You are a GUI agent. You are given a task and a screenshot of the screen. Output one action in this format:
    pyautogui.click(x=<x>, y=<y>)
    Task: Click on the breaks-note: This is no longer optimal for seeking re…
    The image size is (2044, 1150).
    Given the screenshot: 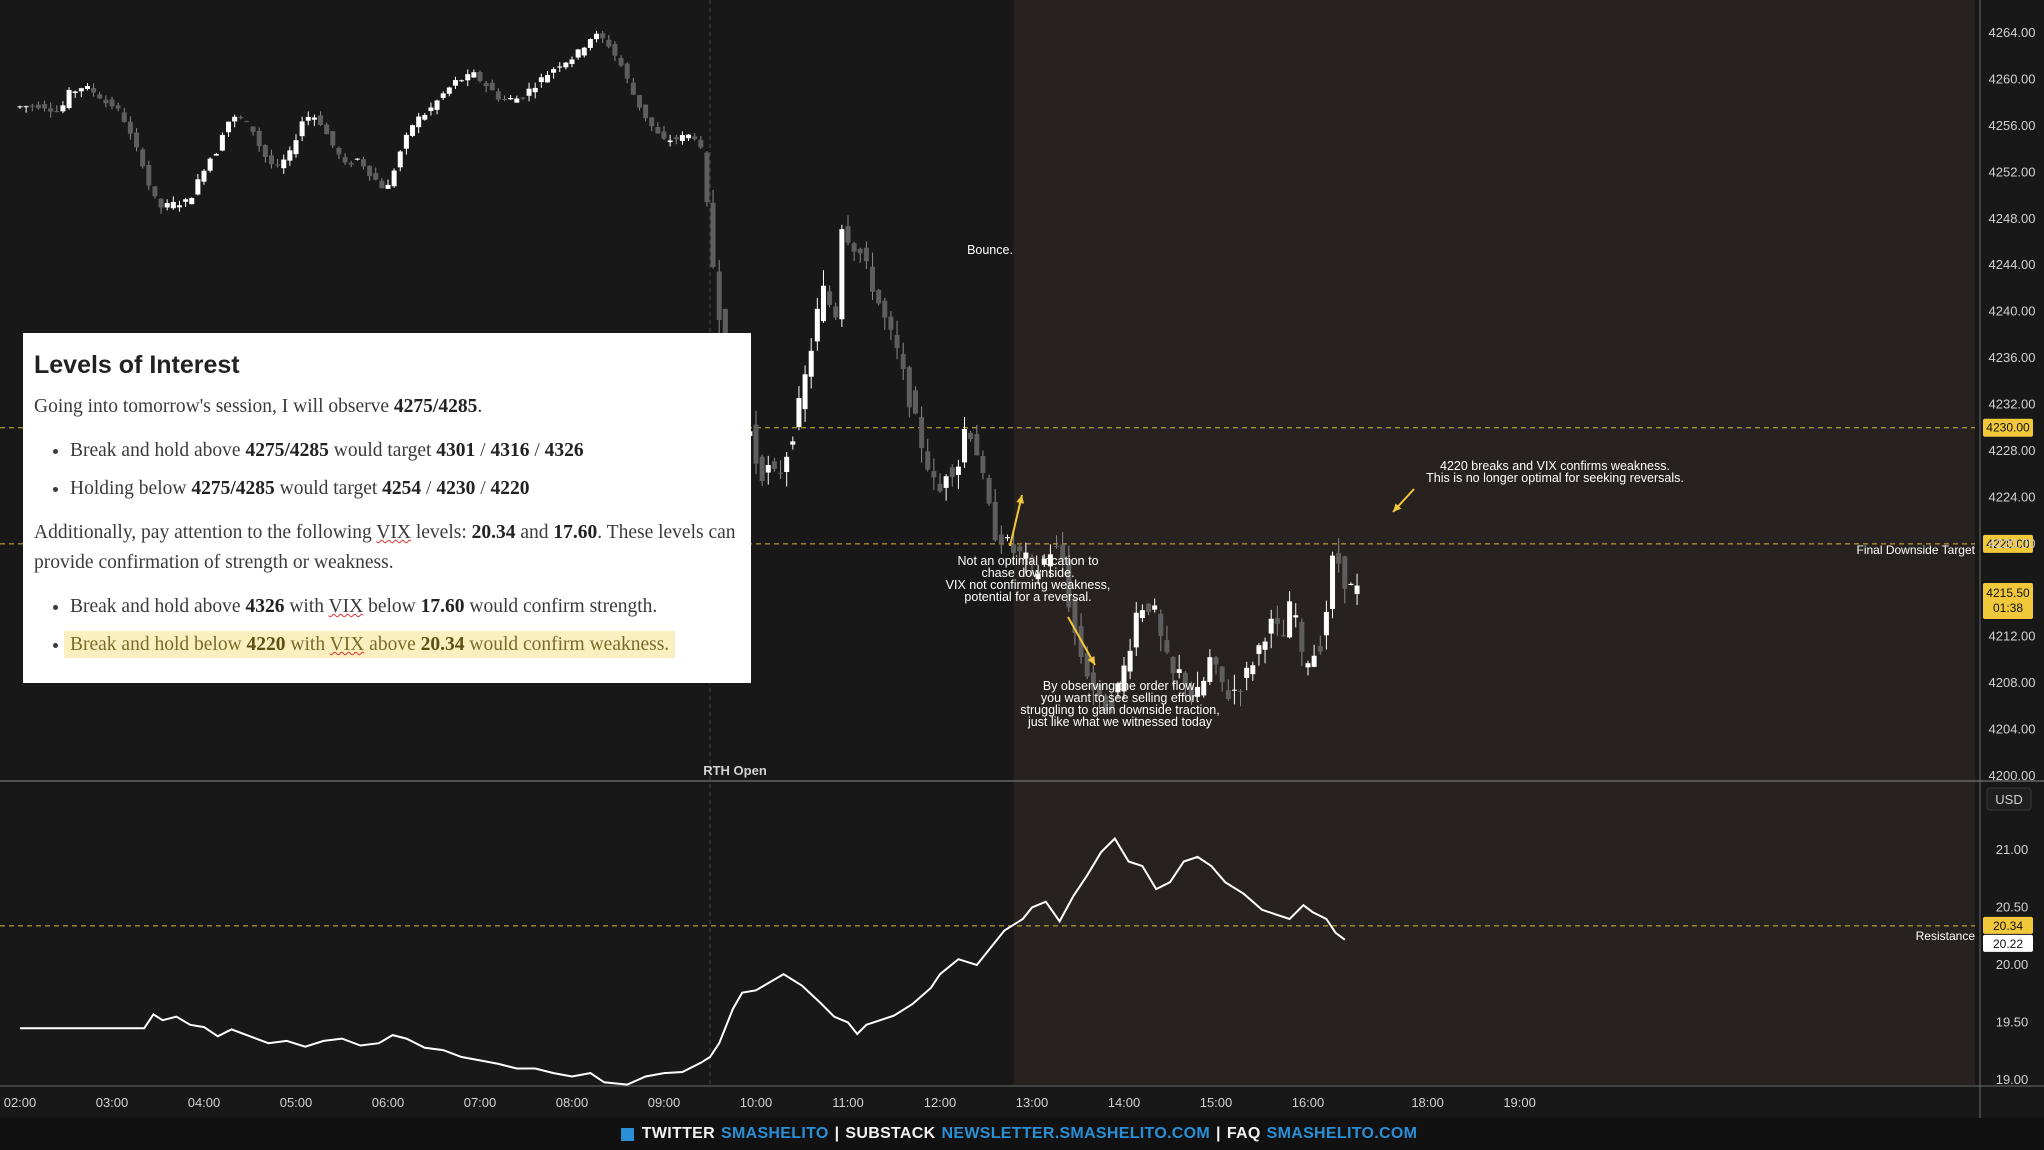 What is the action you would take?
    pyautogui.click(x=1555, y=478)
    